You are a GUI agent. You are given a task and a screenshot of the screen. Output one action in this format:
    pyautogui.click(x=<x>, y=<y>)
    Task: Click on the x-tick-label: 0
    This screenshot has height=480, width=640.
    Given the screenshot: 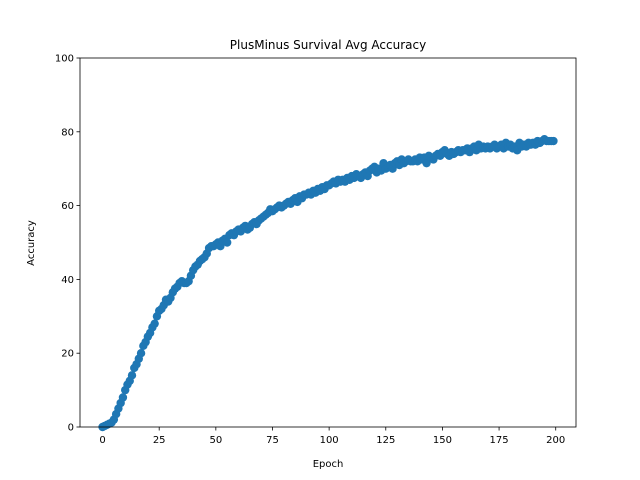 What is the action you would take?
    pyautogui.click(x=102, y=440)
    